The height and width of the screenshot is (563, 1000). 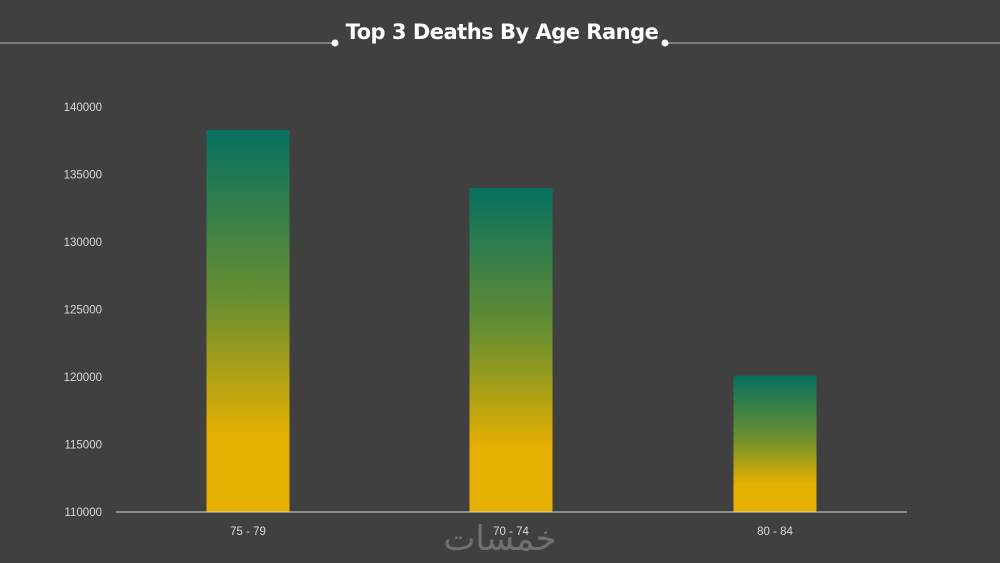 I want to click on x-tick-label: 75 - 79, so click(x=248, y=532).